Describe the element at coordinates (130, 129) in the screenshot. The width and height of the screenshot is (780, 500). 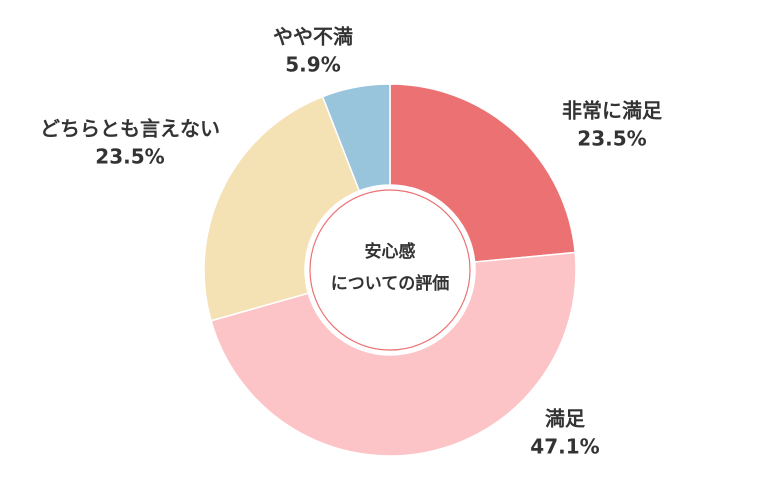
I see `slice-label: どちらとも言えない` at that location.